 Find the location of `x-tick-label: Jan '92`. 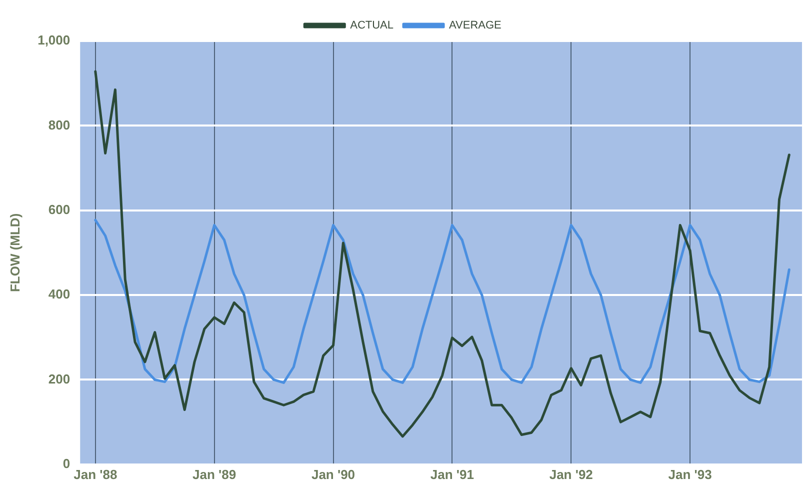

x-tick-label: Jan '92 is located at coordinates (571, 474).